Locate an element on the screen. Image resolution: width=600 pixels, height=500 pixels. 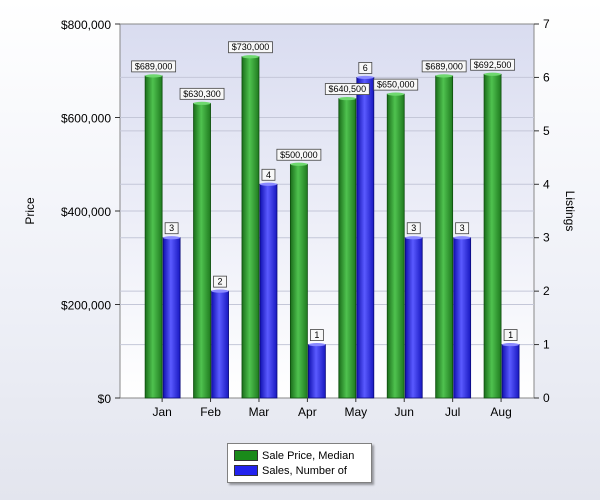
data-label: $640,500 is located at coordinates (347, 89).